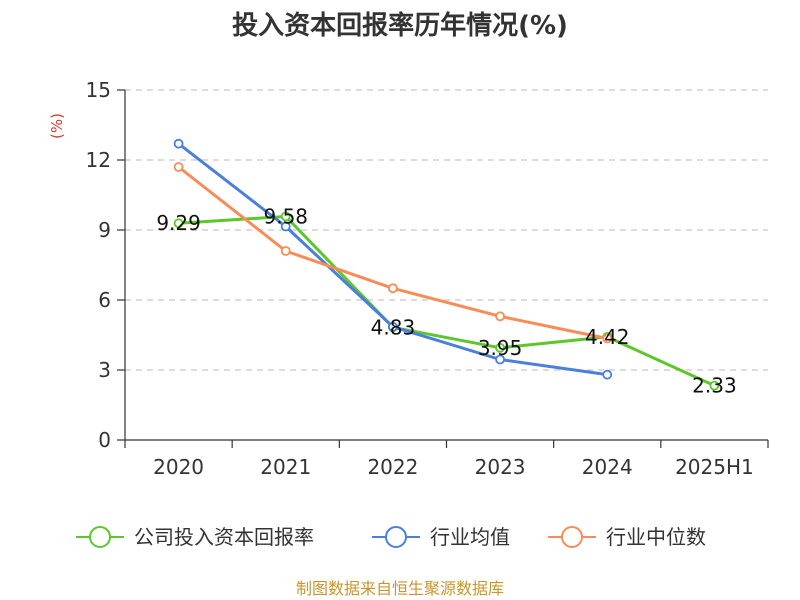  Describe the element at coordinates (104, 300) in the screenshot. I see `y-tick-label: 6` at that location.